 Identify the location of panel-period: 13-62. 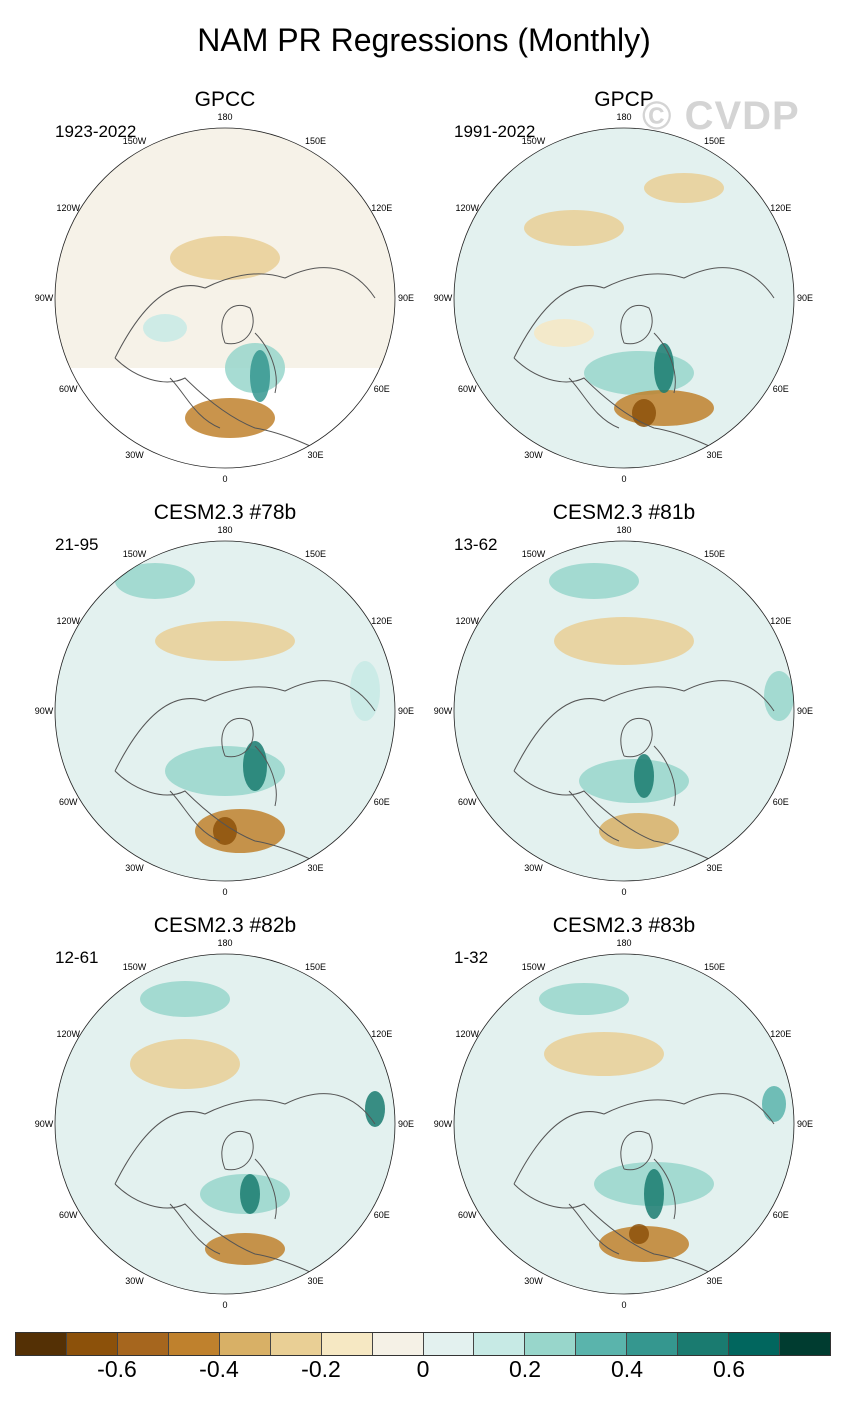
(476, 544).